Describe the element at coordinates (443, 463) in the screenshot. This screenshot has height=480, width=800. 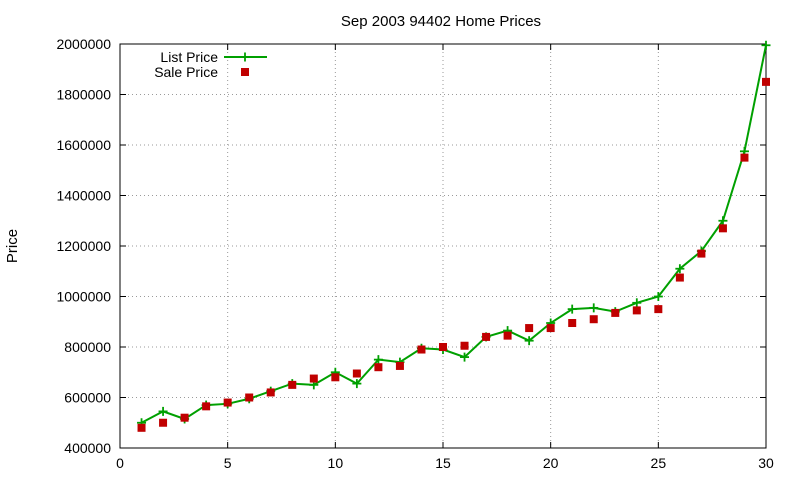
I see `x-tick-label: 15` at that location.